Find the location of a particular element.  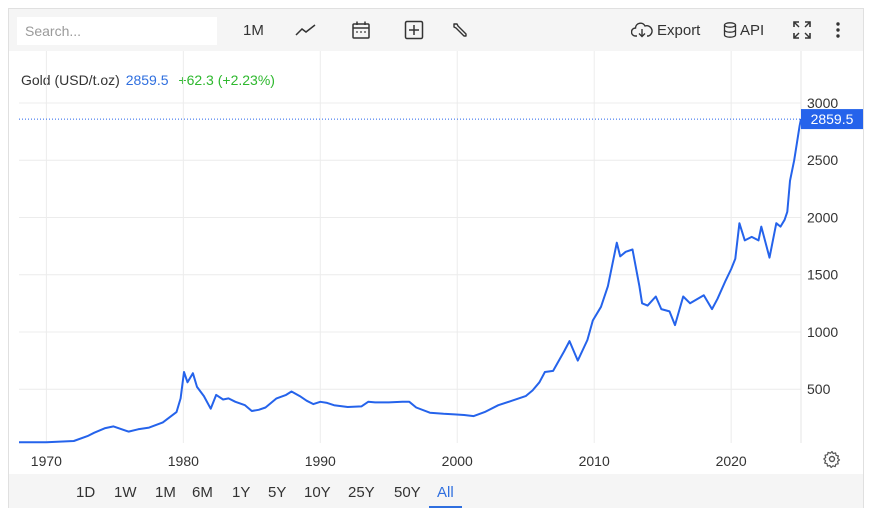

x-tick-label: 1970 is located at coordinates (46, 461).